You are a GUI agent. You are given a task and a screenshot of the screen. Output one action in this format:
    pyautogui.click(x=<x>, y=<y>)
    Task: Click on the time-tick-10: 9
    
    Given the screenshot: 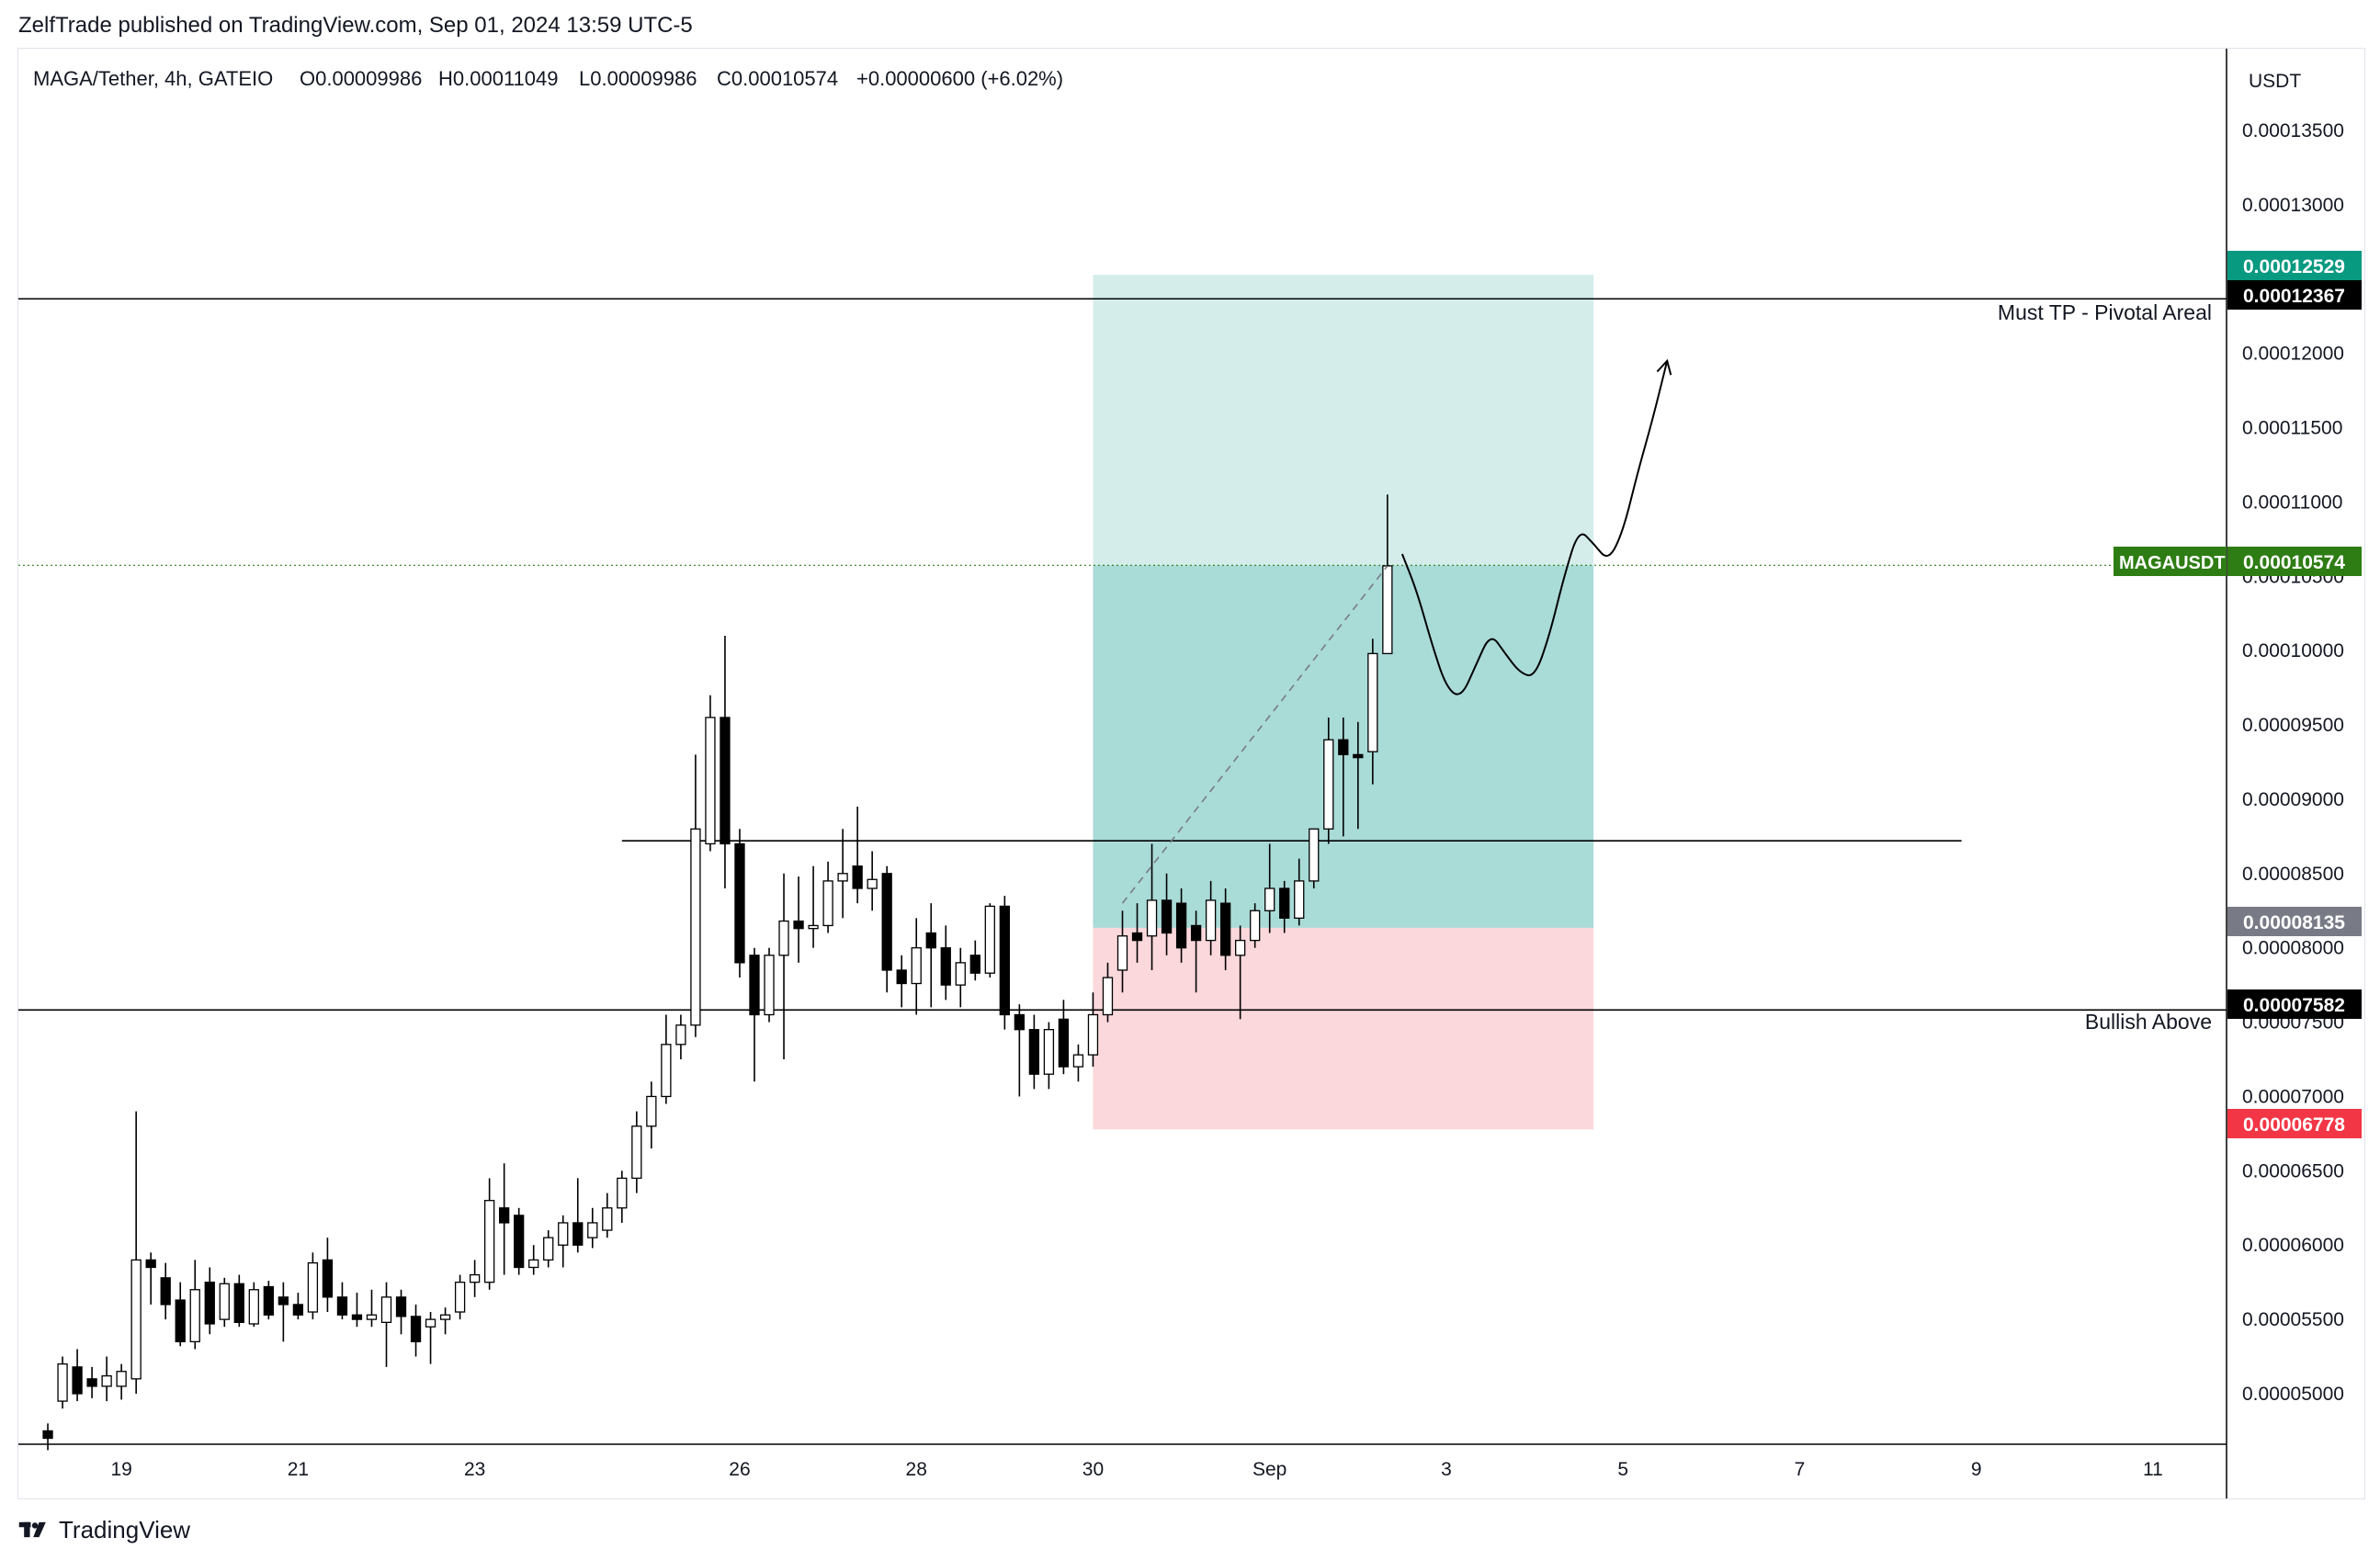 What is the action you would take?
    pyautogui.click(x=1976, y=1469)
    